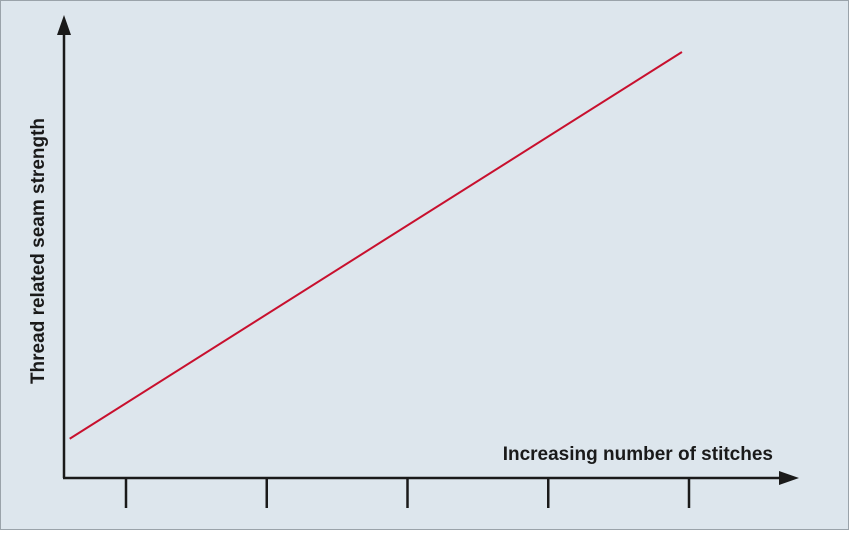  I want to click on x-axis-arrowhead, so click(789, 478).